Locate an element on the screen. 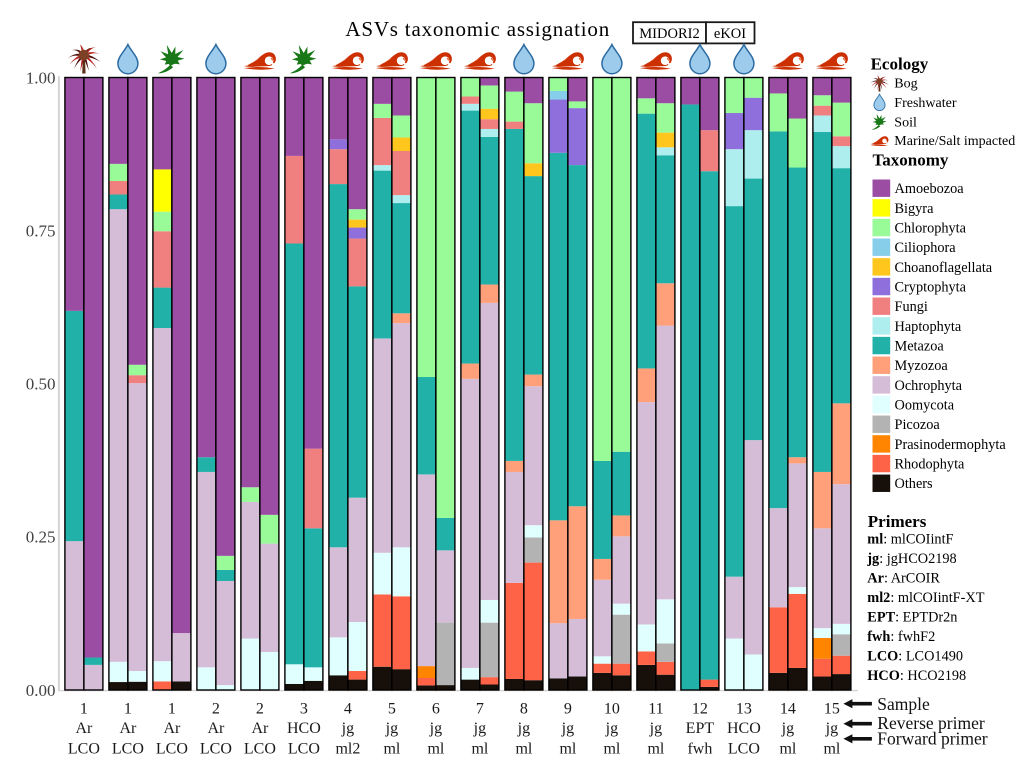 This screenshot has height=767, width=1027. svg-text: Freshwater is located at coordinates (925, 103).